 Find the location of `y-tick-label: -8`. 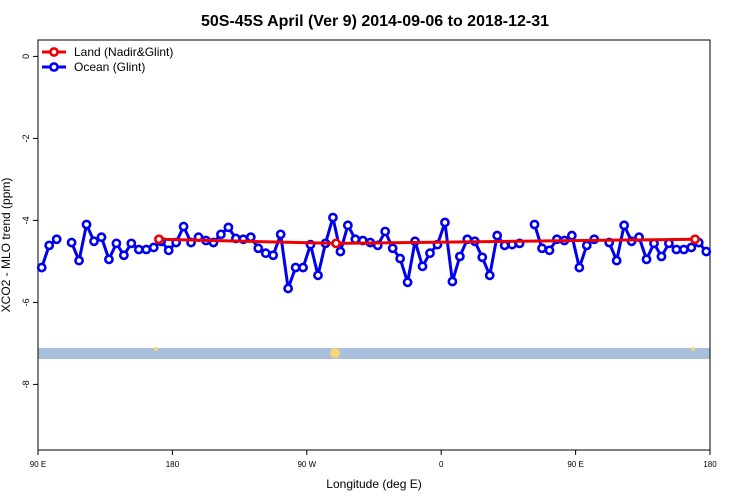

y-tick-label: -8 is located at coordinates (26, 384).